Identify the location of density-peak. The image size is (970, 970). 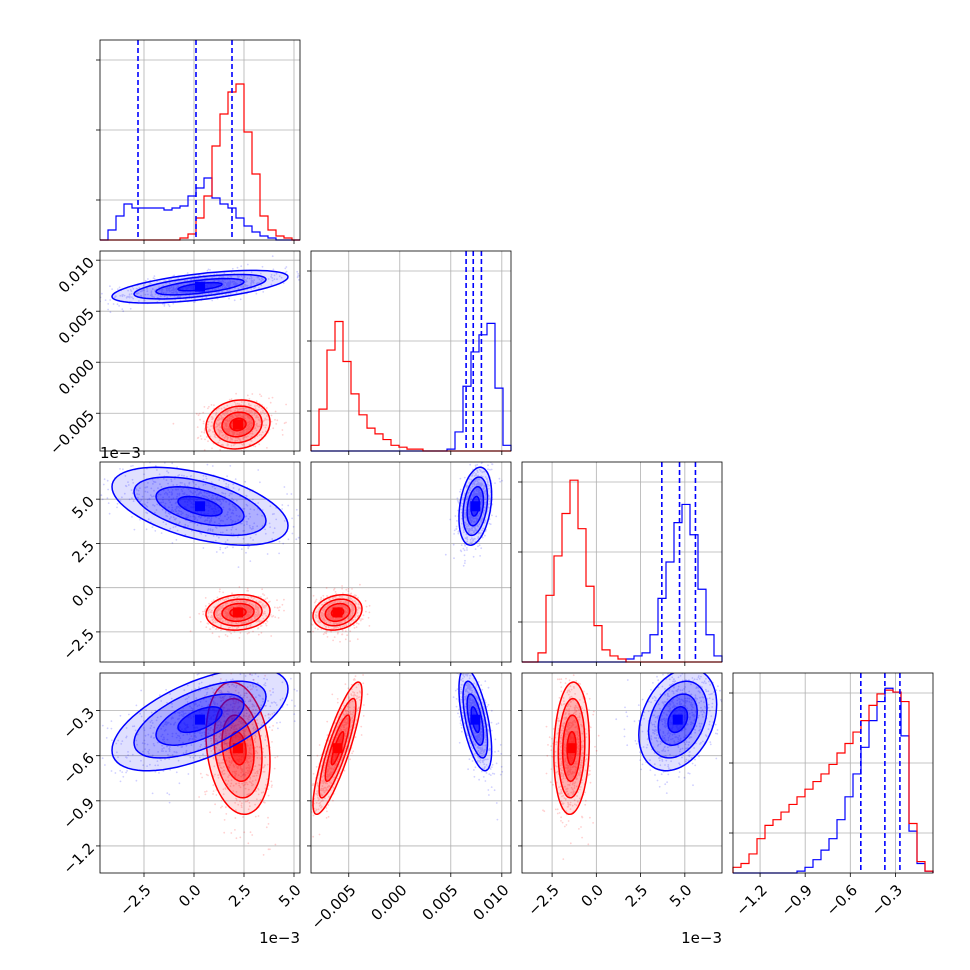
(337, 612).